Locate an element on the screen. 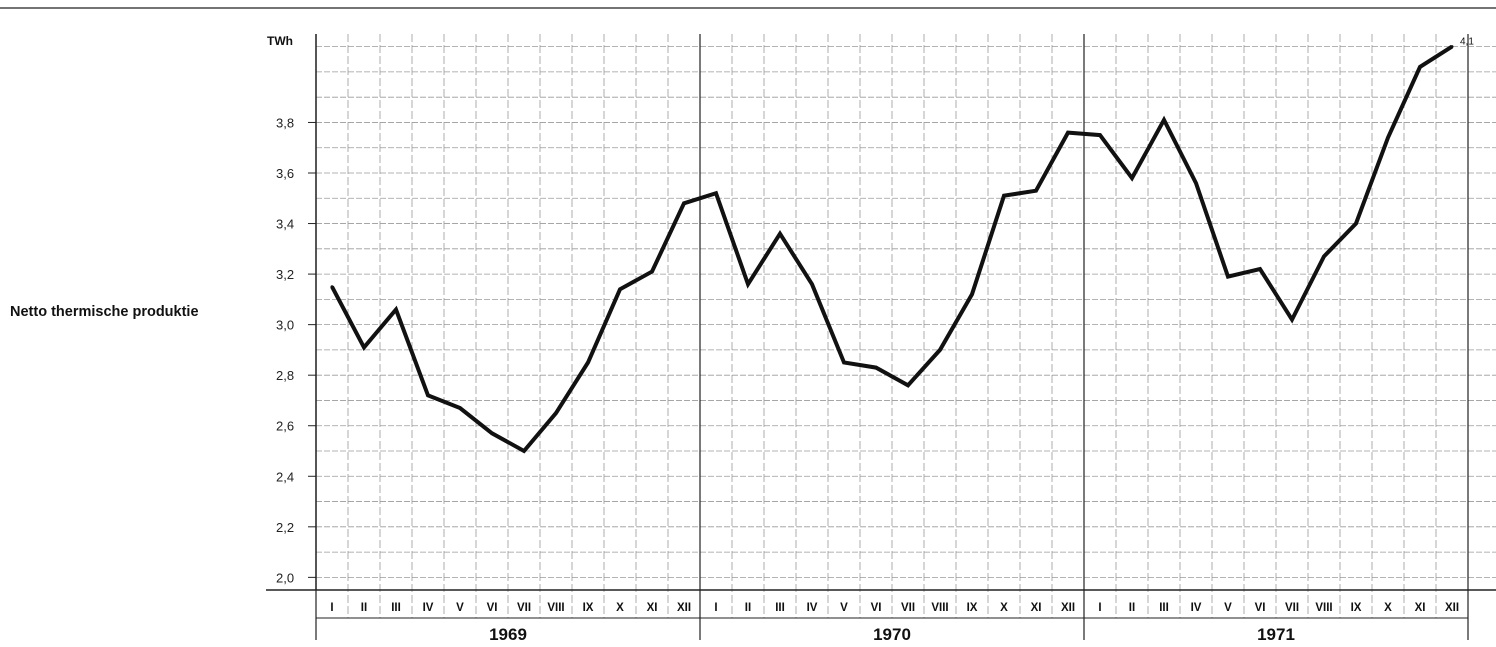  y-tick-label: 3,2 is located at coordinates (285, 274).